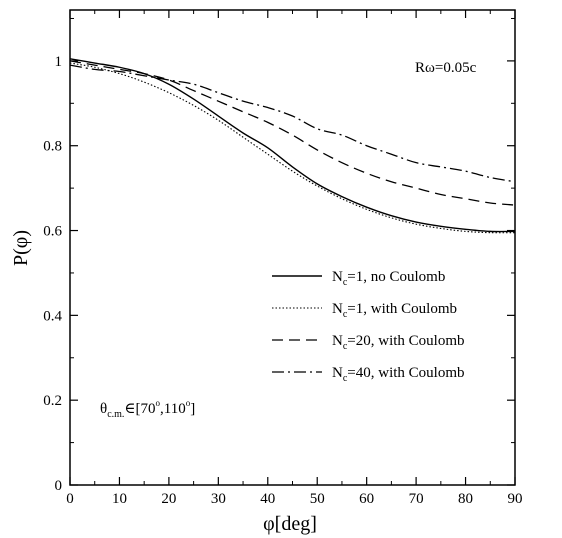  I want to click on x-tick-label: 0, so click(70, 499).